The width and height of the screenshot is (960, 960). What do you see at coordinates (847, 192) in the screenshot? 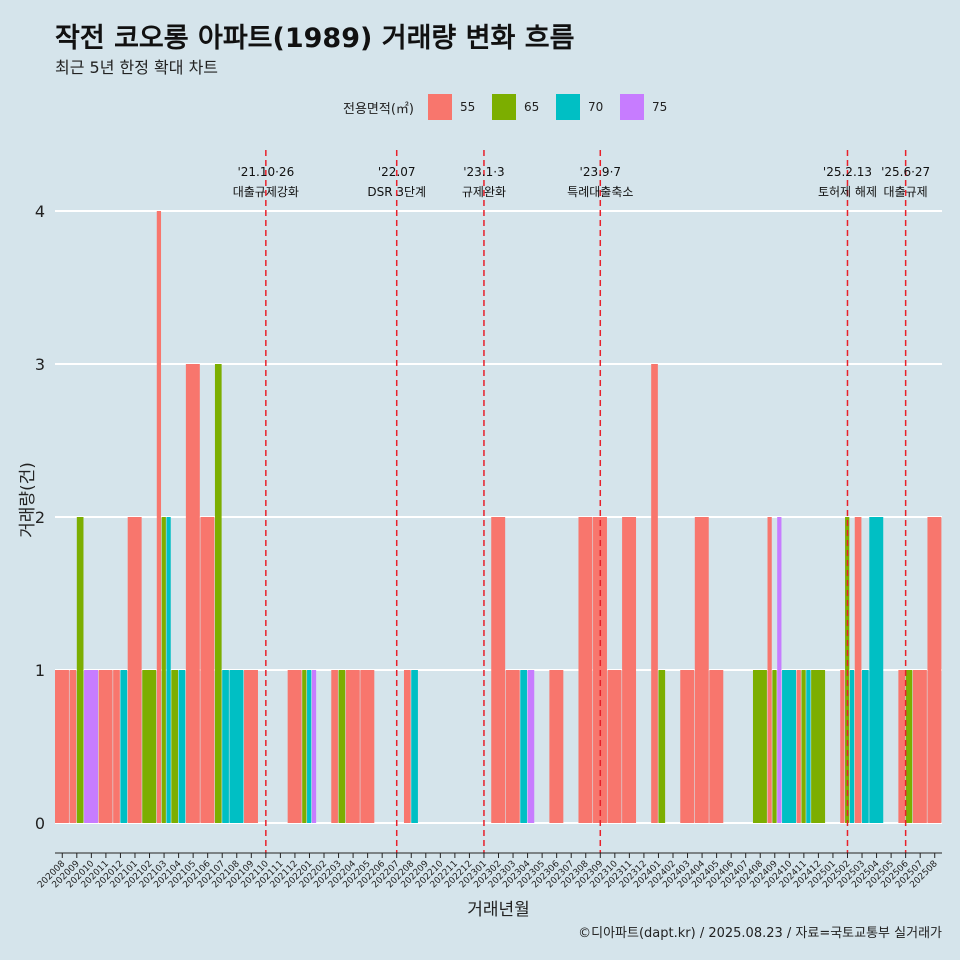
I see `annotation-label: 토허제 해제` at bounding box center [847, 192].